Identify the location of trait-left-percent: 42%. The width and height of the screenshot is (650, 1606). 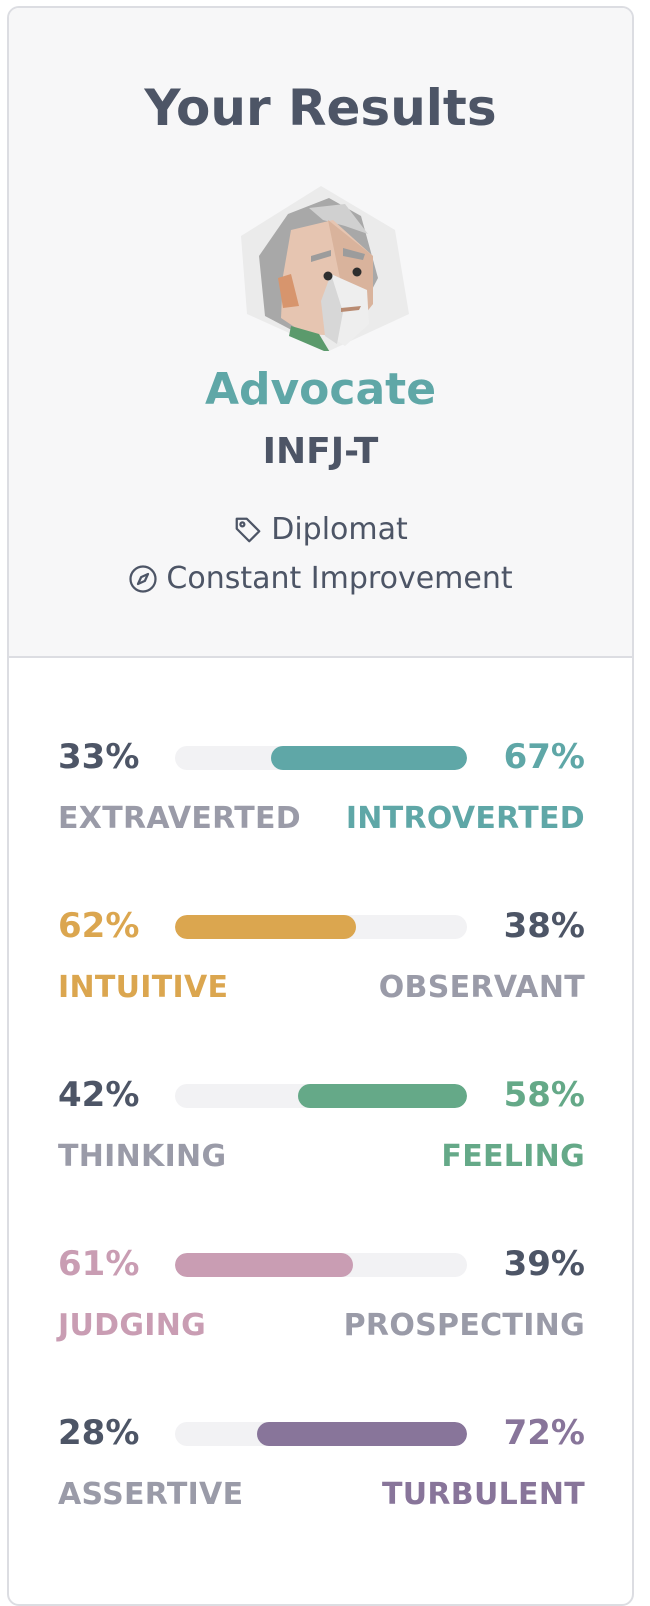
(99, 1095).